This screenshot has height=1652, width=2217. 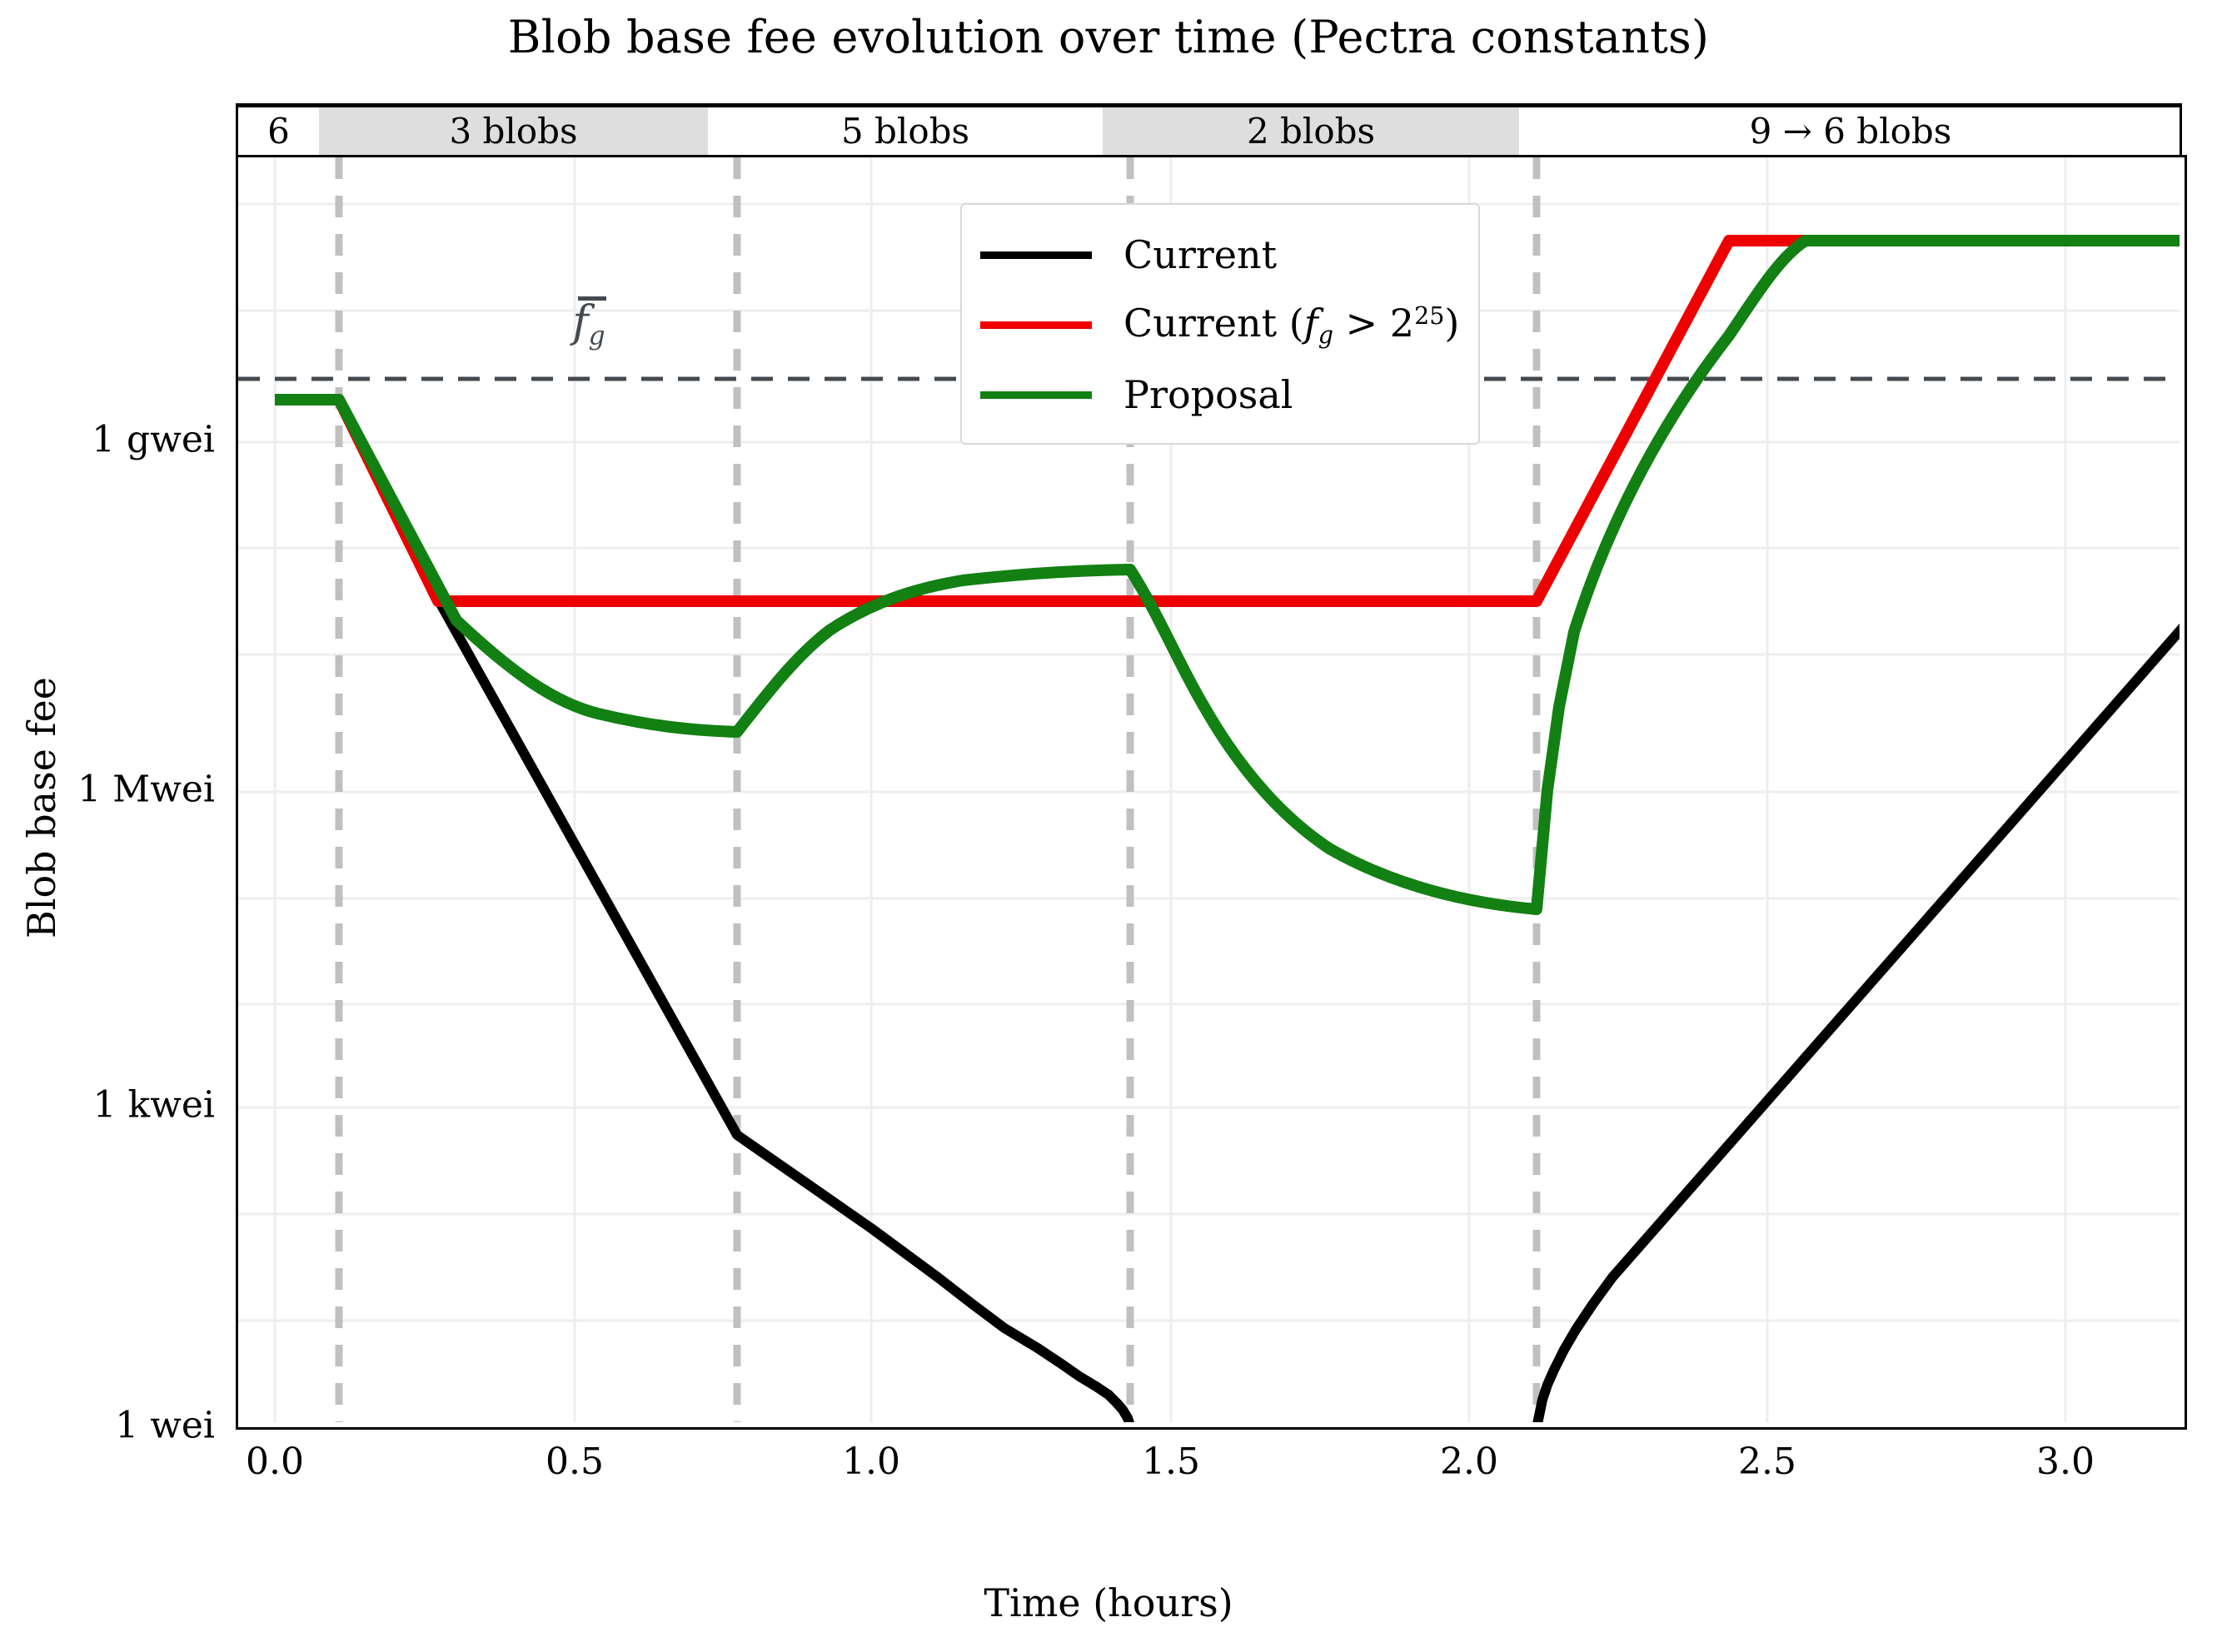 I want to click on legend-swatch-current, so click(x=1036, y=255).